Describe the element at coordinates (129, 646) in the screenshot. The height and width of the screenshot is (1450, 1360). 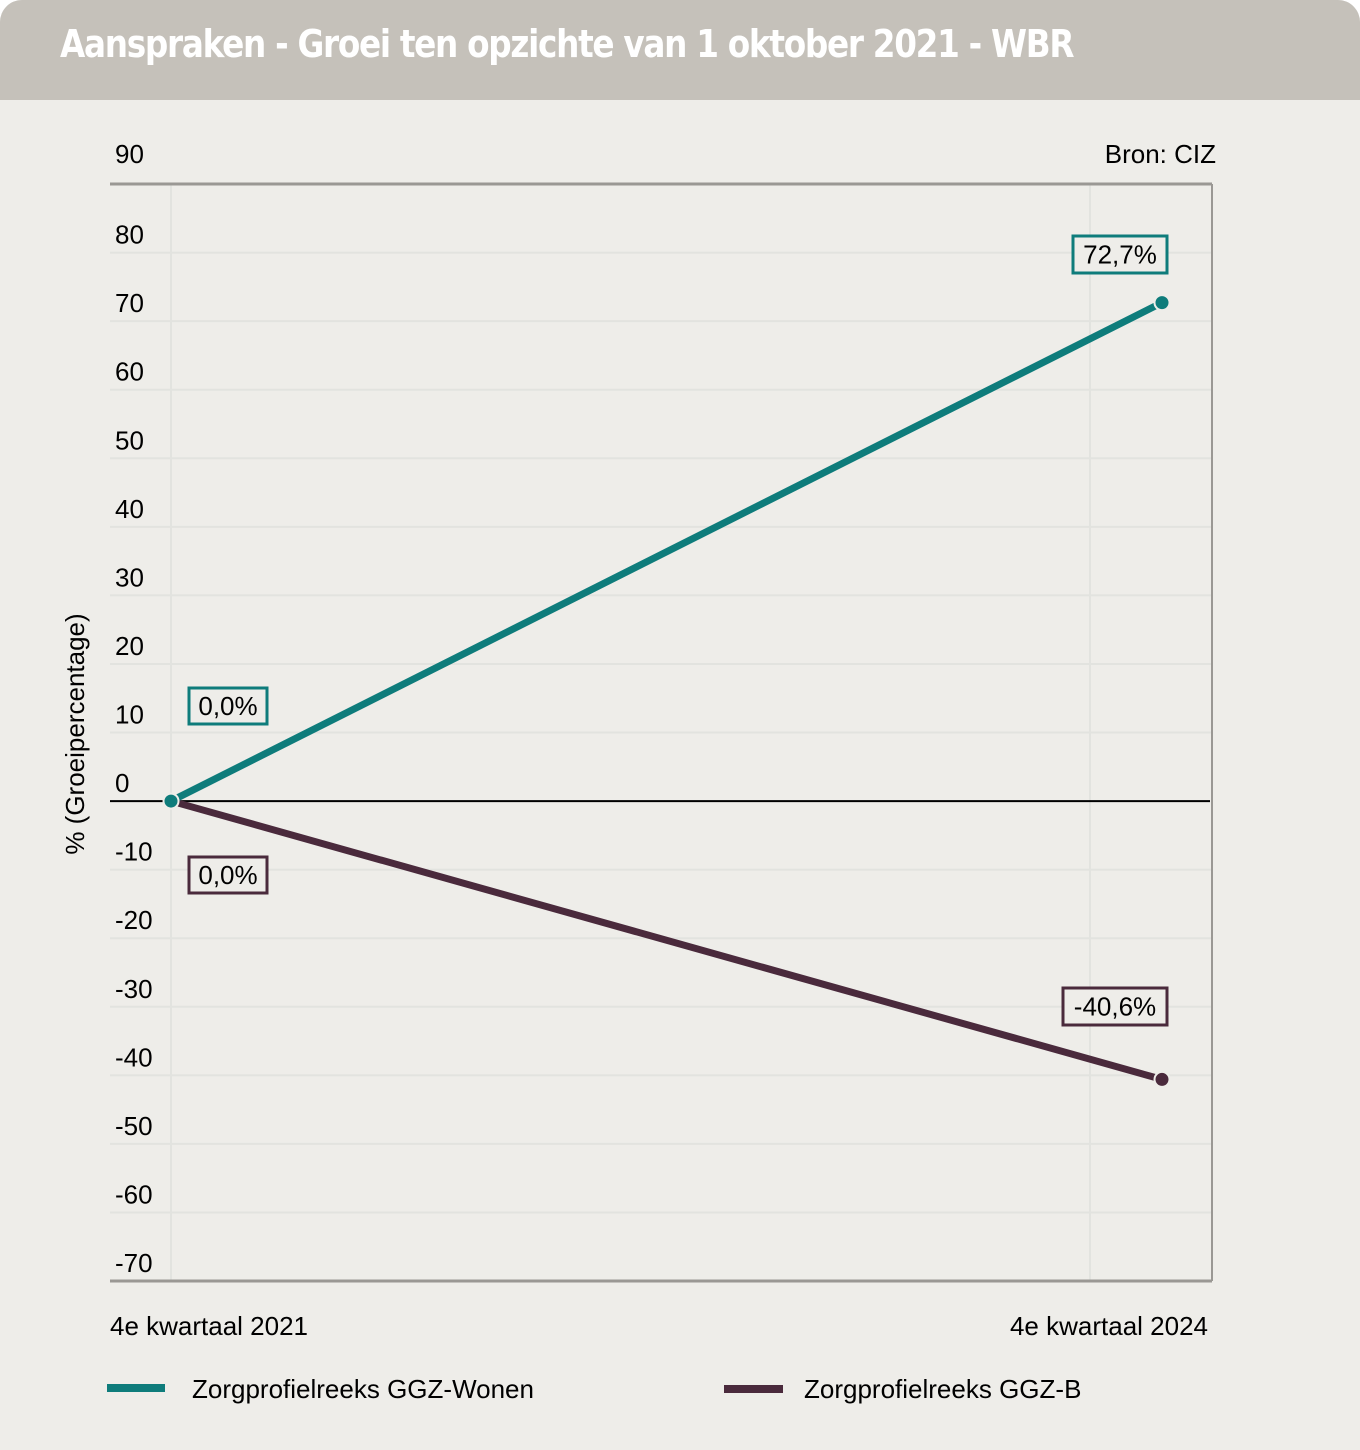
I see `y-tick-label: 20` at that location.